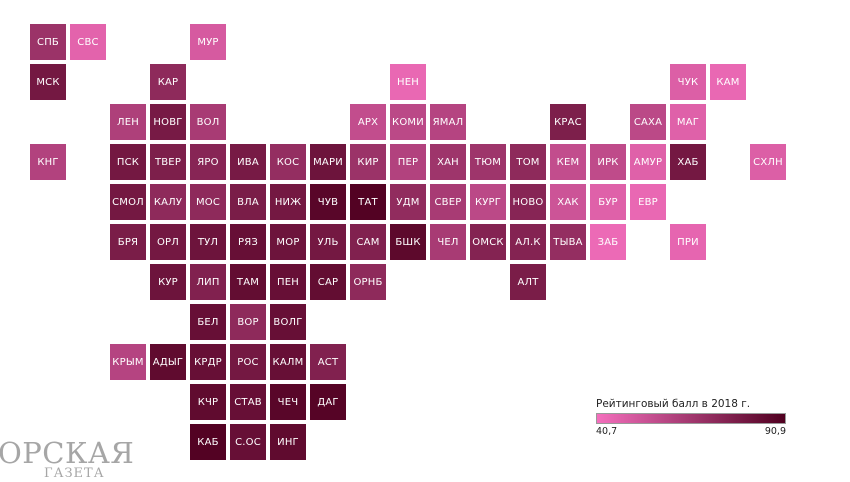 Image resolution: width=850 pixels, height=482 pixels. Describe the element at coordinates (648, 122) in the screenshot. I see `region-cell-15: САХА` at that location.